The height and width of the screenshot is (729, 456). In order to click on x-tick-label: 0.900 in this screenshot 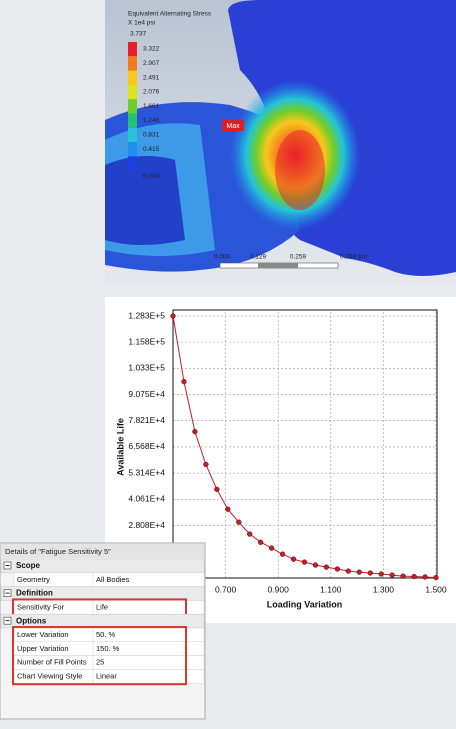, I will do `click(279, 589)`.